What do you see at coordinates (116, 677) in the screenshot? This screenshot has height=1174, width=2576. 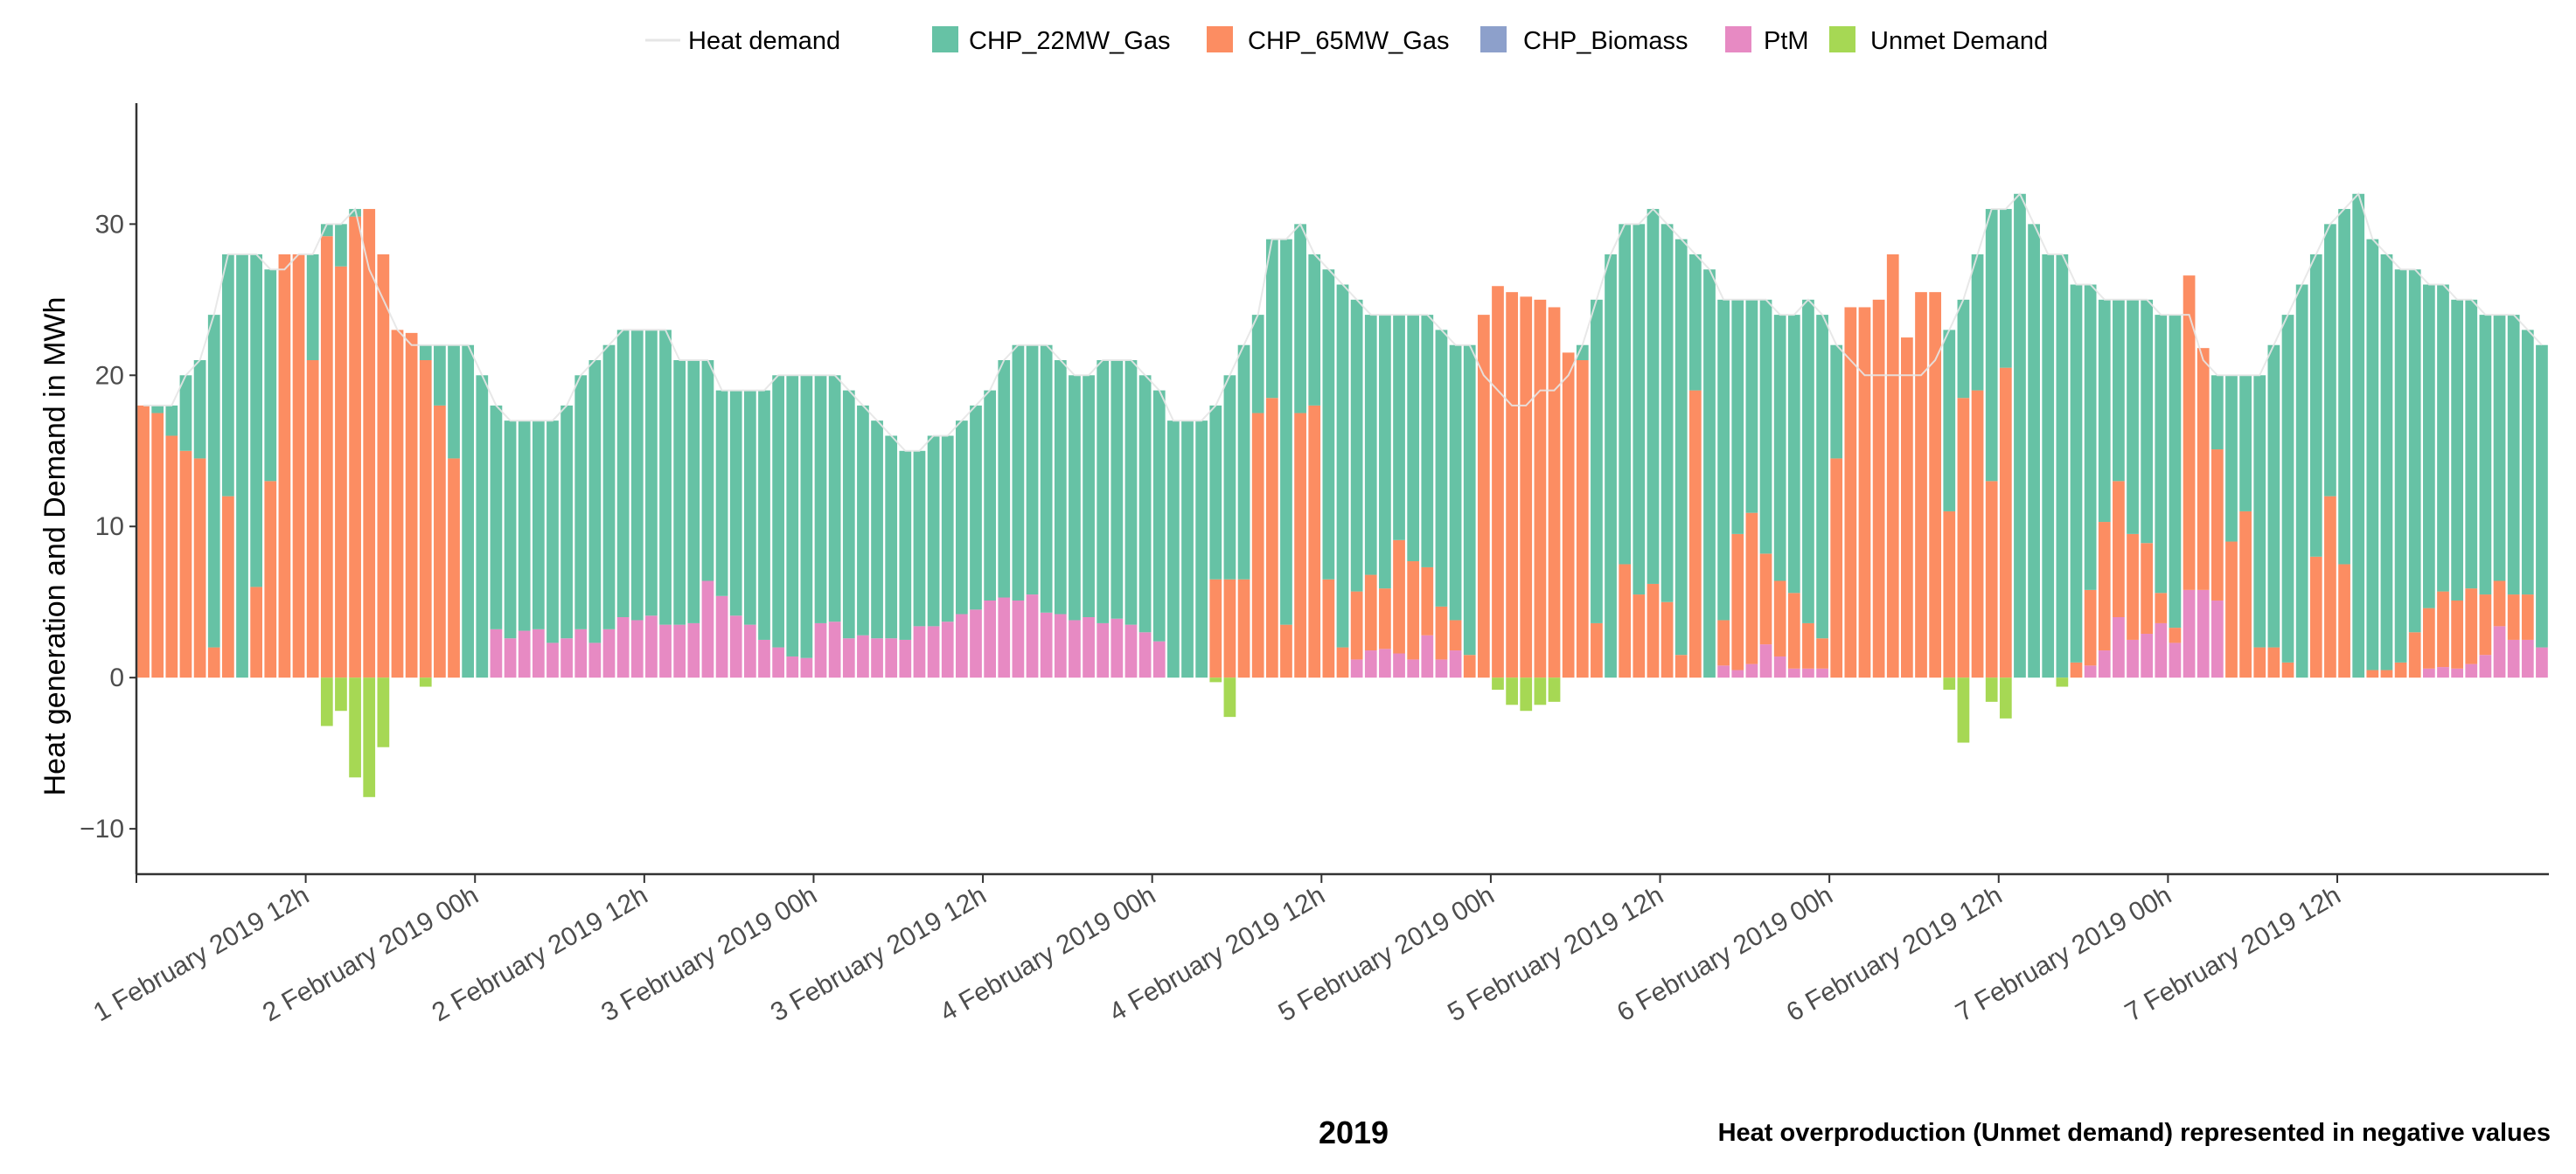 I see `y-tick-label: 0` at bounding box center [116, 677].